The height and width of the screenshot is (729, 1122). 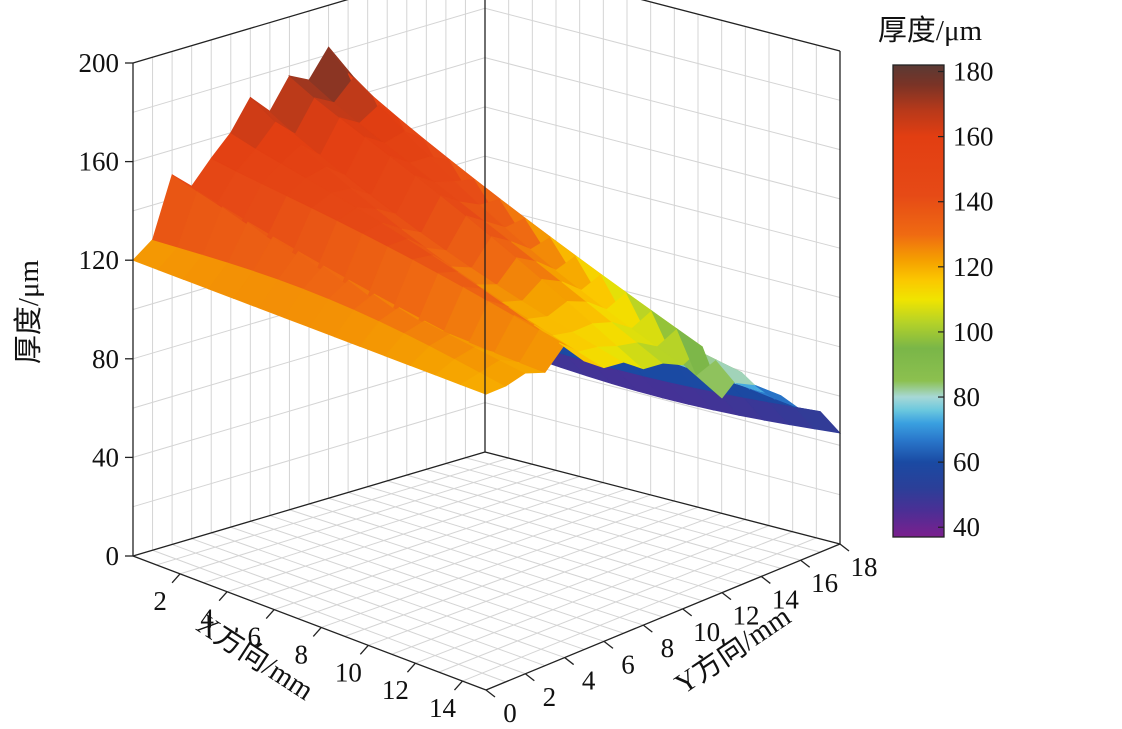 I want to click on y-tick-label: 14, so click(x=786, y=599).